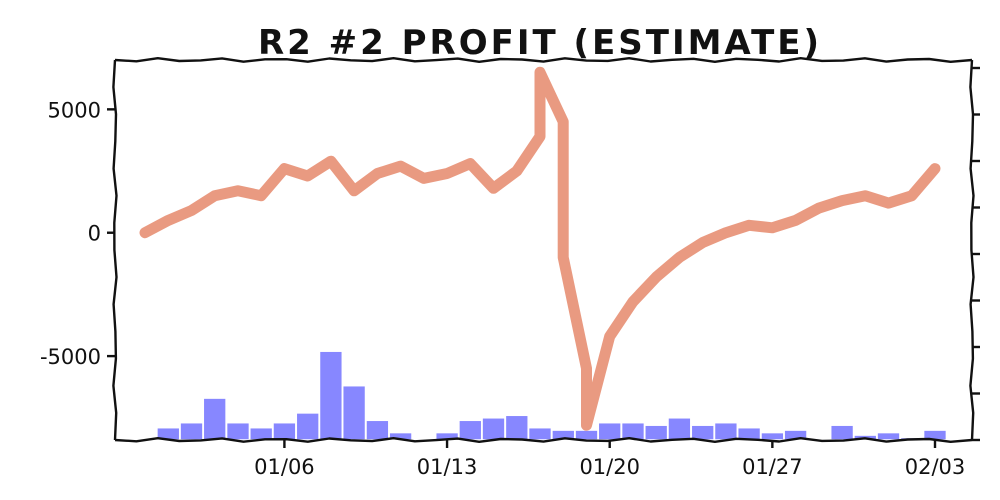 The width and height of the screenshot is (1000, 500). What do you see at coordinates (972, 250) in the screenshot?
I see `right-axis-line` at bounding box center [972, 250].